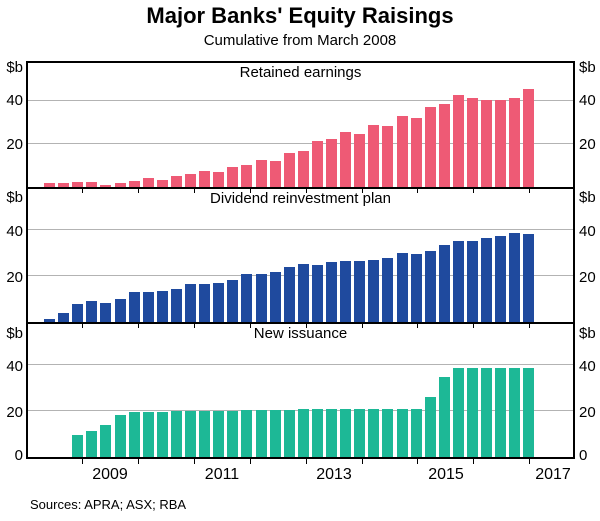  Describe the element at coordinates (583, 455) in the screenshot. I see `y-axis-tick-label: 0` at that location.